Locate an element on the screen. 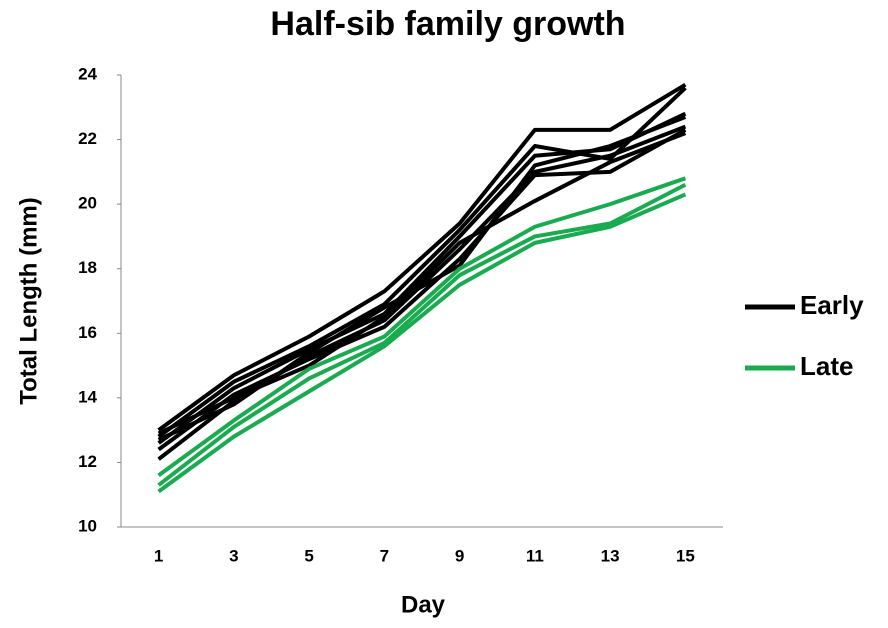  x-tick-label: 9 is located at coordinates (459, 555).